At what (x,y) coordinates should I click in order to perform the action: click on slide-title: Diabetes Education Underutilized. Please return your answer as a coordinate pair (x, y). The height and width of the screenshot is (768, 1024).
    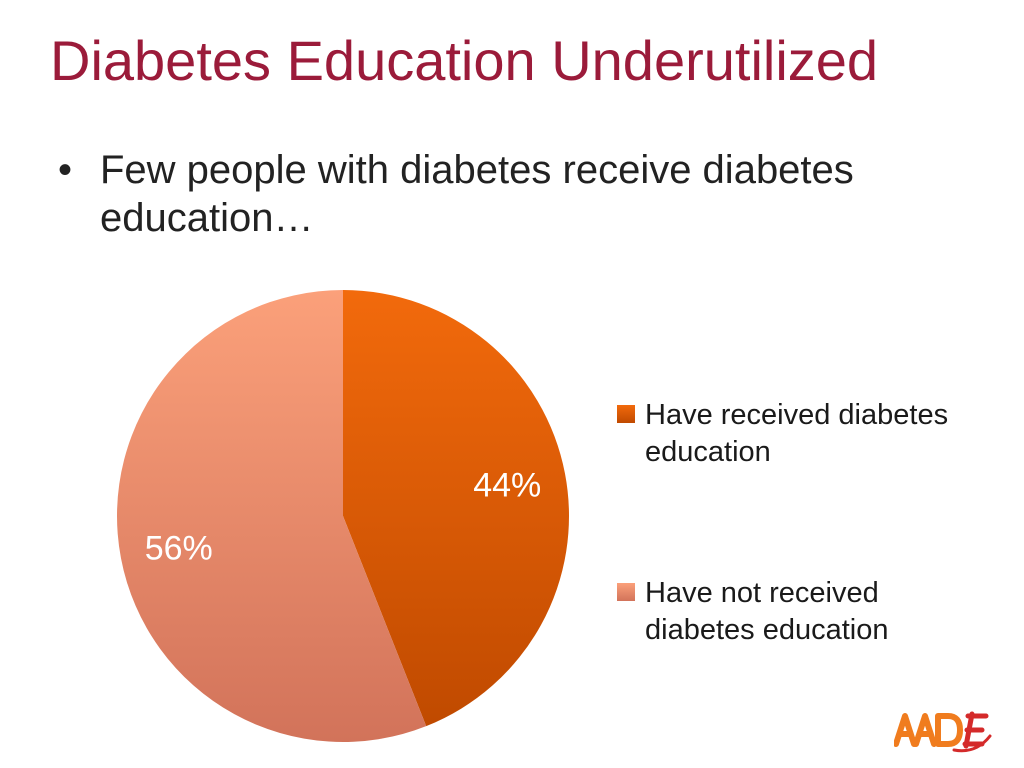
    Looking at the image, I should click on (464, 60).